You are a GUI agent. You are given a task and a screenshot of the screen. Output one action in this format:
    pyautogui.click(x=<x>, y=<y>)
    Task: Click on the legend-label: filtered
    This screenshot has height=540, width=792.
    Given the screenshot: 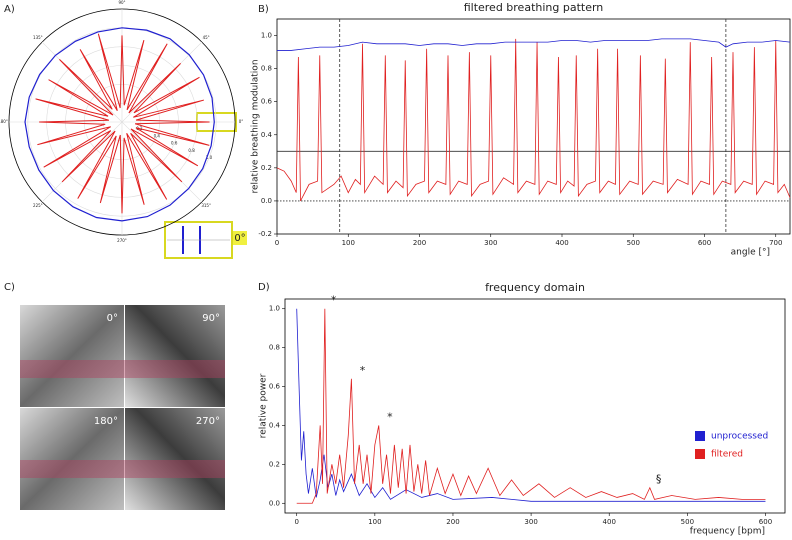 What is the action you would take?
    pyautogui.click(x=727, y=455)
    